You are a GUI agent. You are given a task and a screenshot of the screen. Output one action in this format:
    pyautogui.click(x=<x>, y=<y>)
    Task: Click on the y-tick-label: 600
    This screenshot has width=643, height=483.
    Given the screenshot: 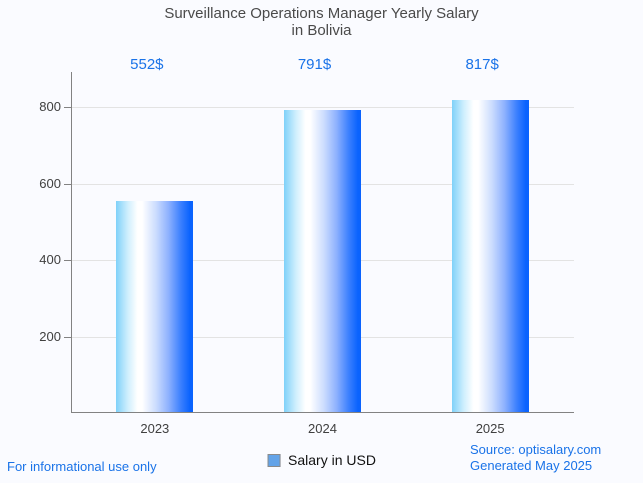 What is the action you would take?
    pyautogui.click(x=50, y=183)
    